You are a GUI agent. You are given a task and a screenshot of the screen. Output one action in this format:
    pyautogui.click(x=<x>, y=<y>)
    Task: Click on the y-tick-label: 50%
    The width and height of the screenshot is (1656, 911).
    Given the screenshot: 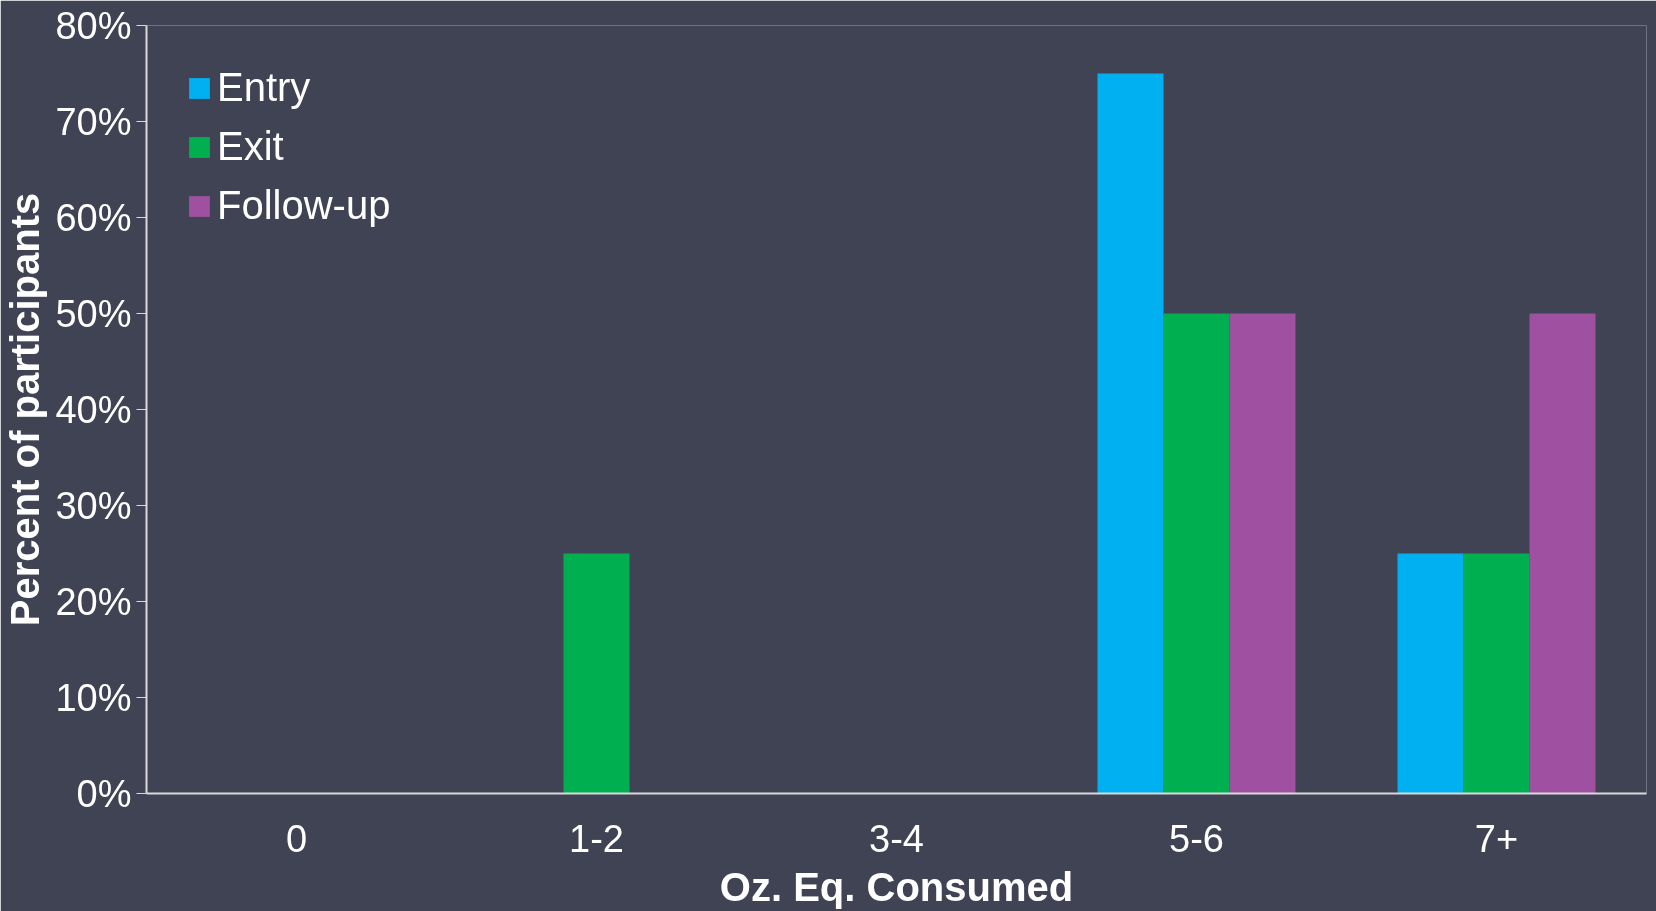 What is the action you would take?
    pyautogui.click(x=93, y=313)
    